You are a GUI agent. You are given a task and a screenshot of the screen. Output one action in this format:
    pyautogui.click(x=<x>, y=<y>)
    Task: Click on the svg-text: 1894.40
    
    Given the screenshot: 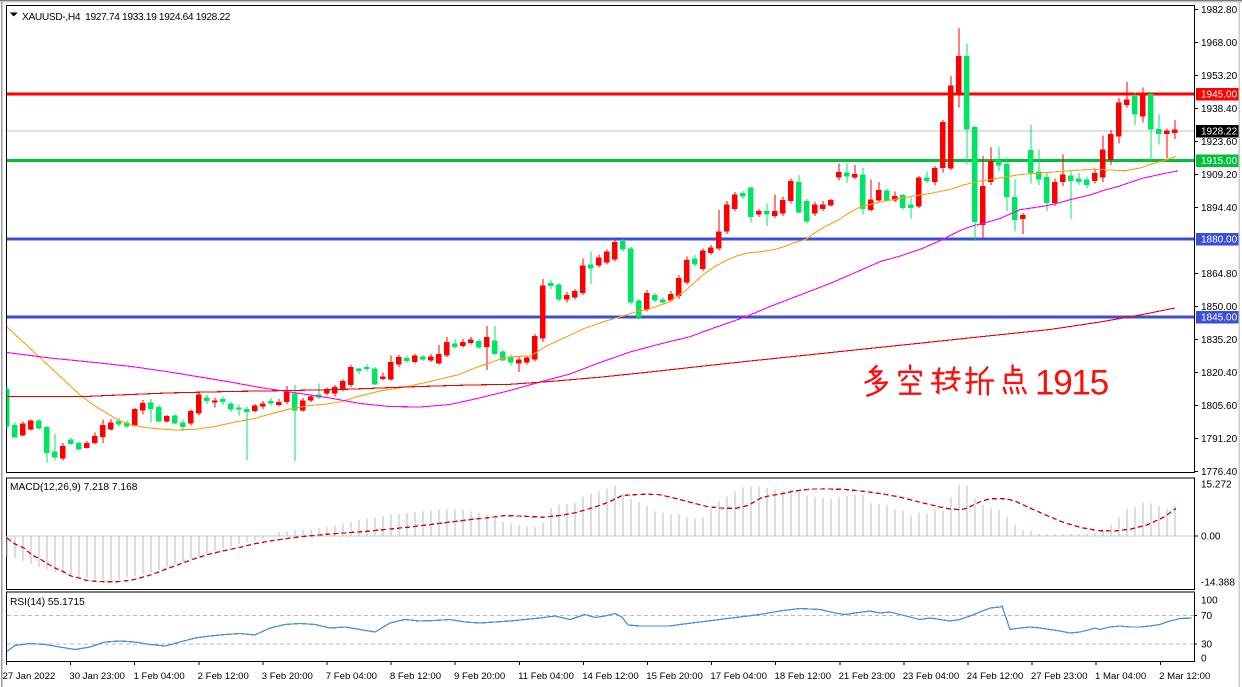 What is the action you would take?
    pyautogui.click(x=1219, y=208)
    